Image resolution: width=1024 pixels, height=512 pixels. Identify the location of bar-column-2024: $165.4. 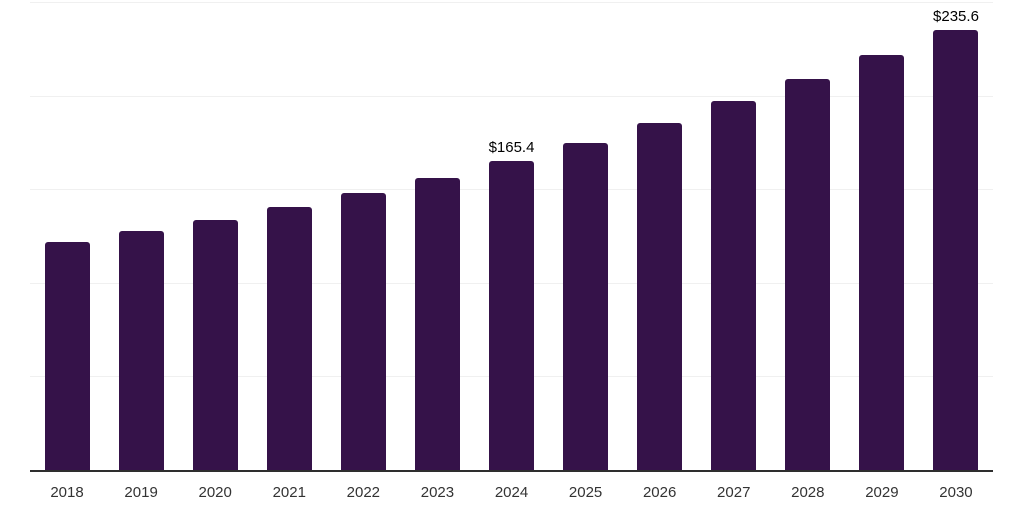
(511, 237).